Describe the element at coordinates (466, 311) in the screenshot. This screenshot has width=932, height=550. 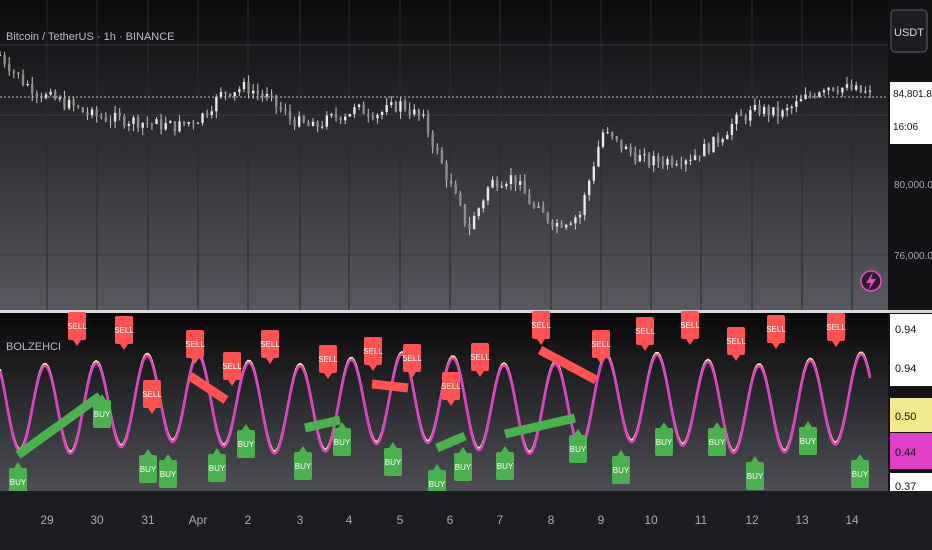
I see `pane-separator` at that location.